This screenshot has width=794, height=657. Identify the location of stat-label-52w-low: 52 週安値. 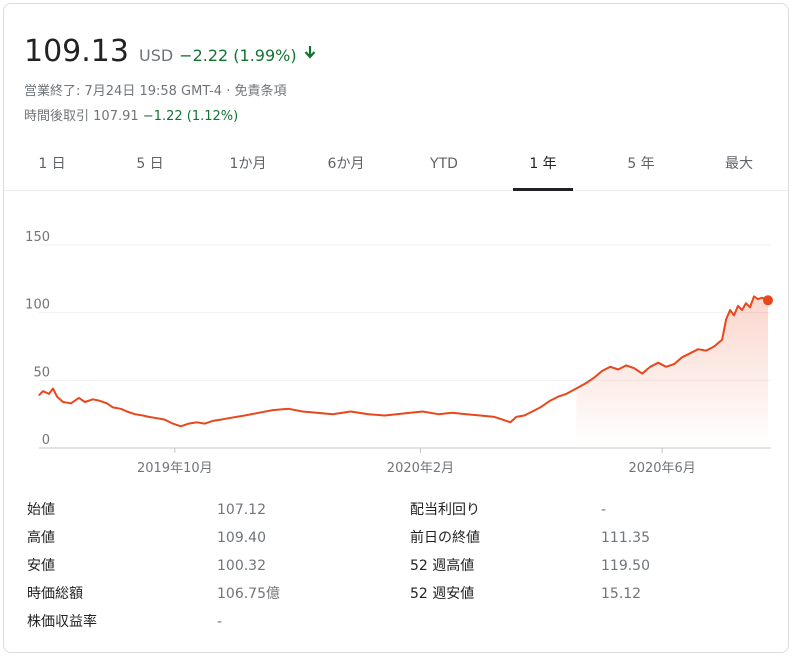
(442, 594).